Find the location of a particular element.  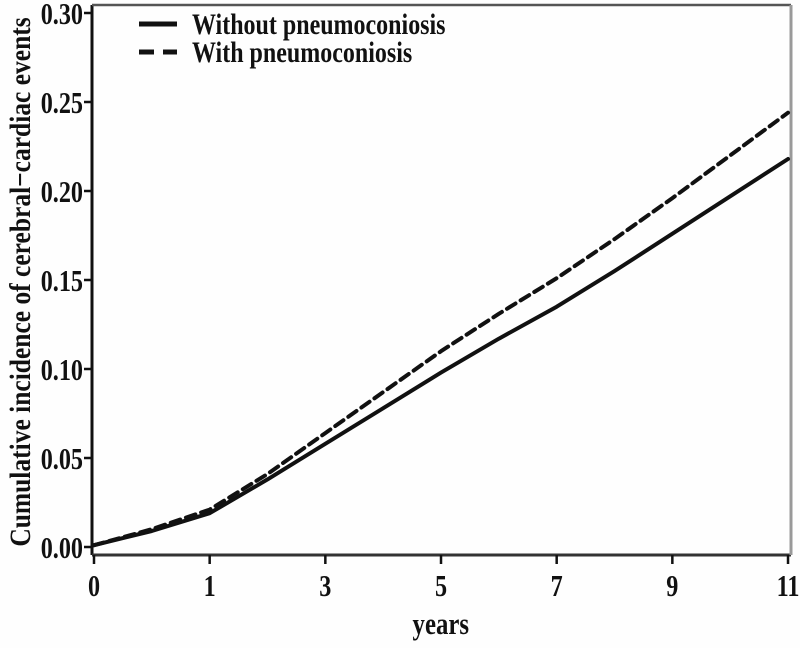

y-tick-label: 0.05 is located at coordinates (62, 459).